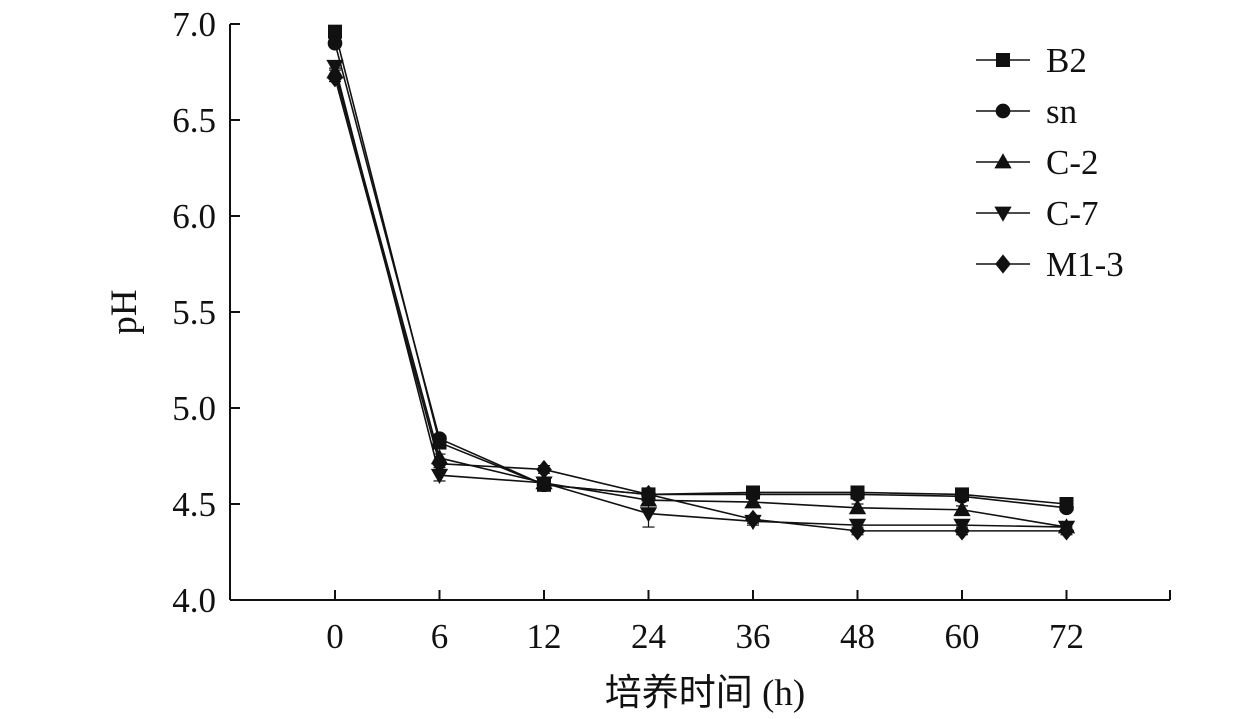 This screenshot has height=719, width=1260. Describe the element at coordinates (1066, 636) in the screenshot. I see `x-tick-label: 72` at that location.